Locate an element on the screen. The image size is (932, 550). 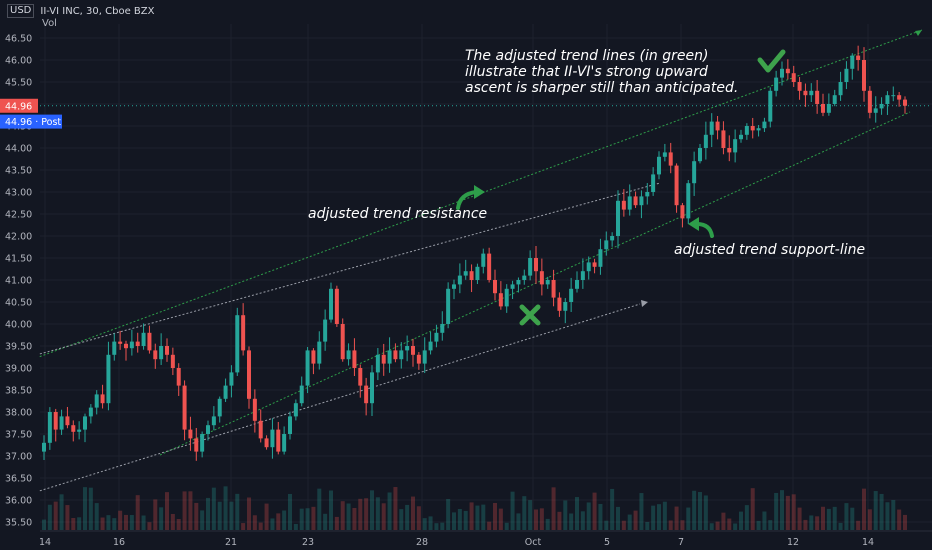
y-tick-label: 38.50 is located at coordinates (18, 391).